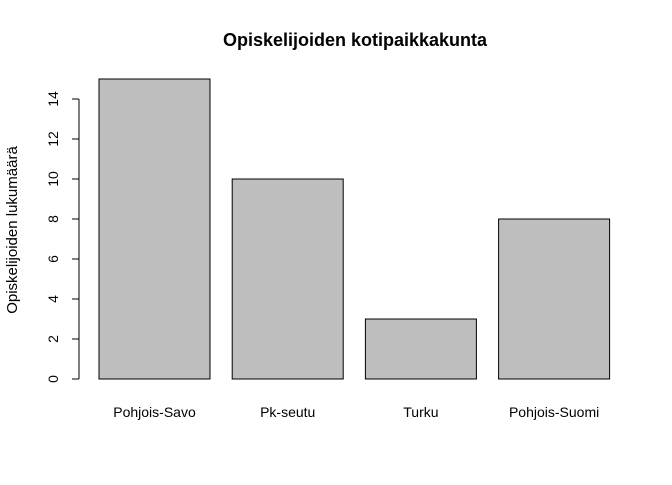 The width and height of the screenshot is (672, 485). I want to click on x-category-label: Turku, so click(420, 412).